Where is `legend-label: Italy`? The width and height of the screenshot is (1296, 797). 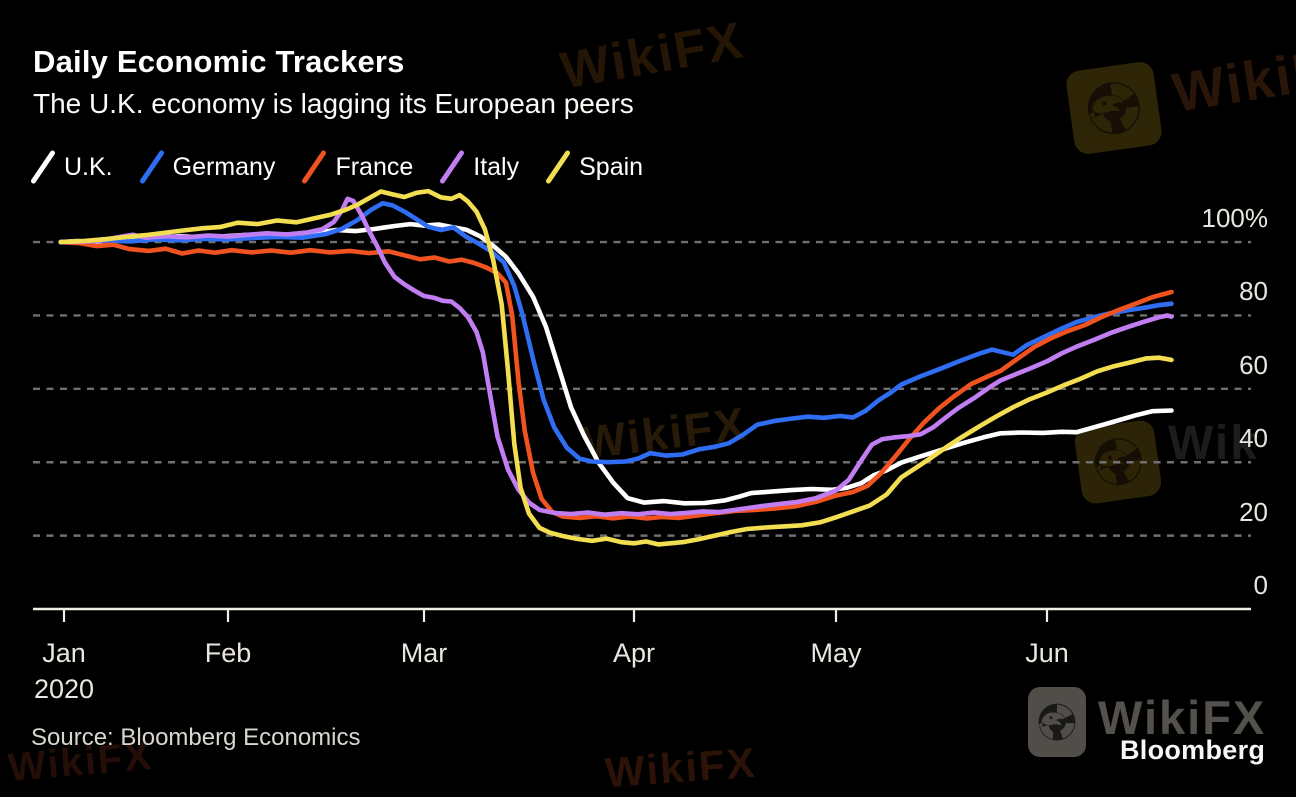 legend-label: Italy is located at coordinates (496, 166).